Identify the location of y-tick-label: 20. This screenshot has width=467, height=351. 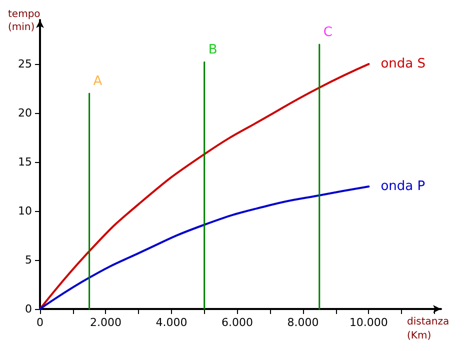
(25, 113).